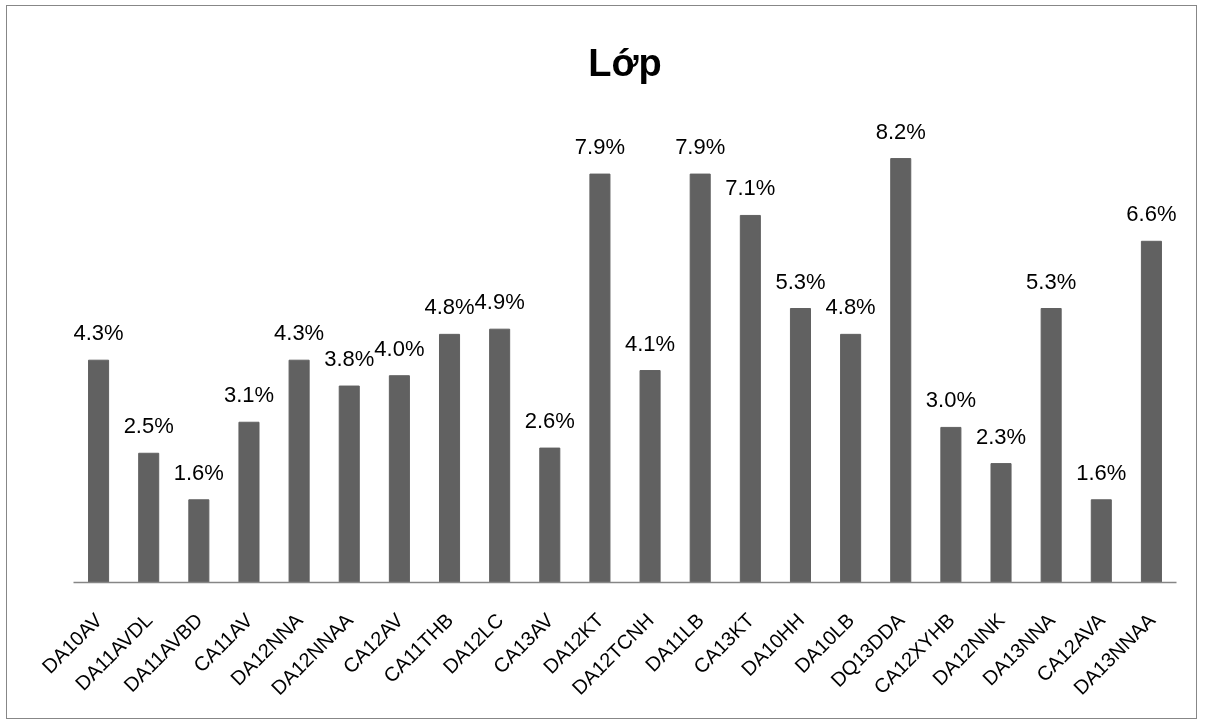 The height and width of the screenshot is (727, 1205). Describe the element at coordinates (650, 343) in the screenshot. I see `data-label: 4.1%` at that location.